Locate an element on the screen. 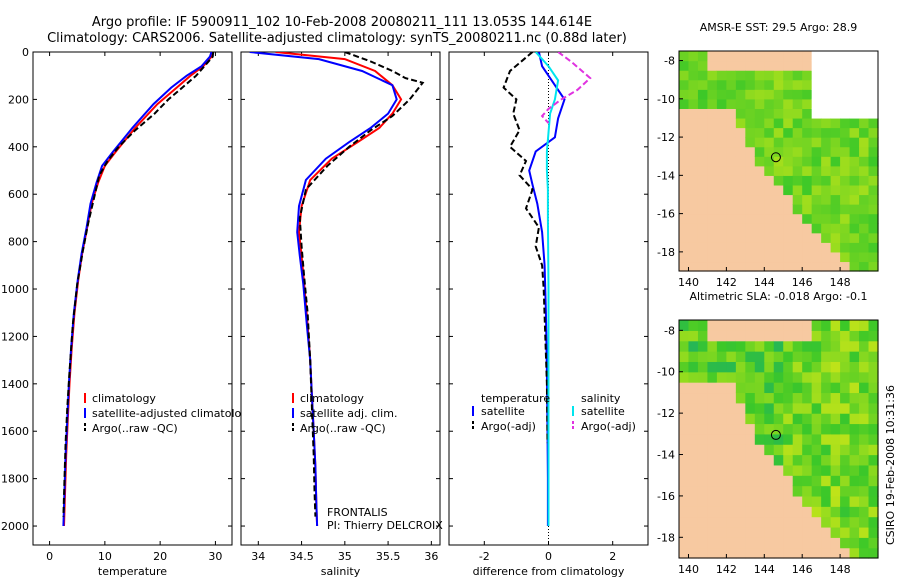 The image size is (900, 580). legend-entry: Argo(..raw -QC) is located at coordinates (343, 428).